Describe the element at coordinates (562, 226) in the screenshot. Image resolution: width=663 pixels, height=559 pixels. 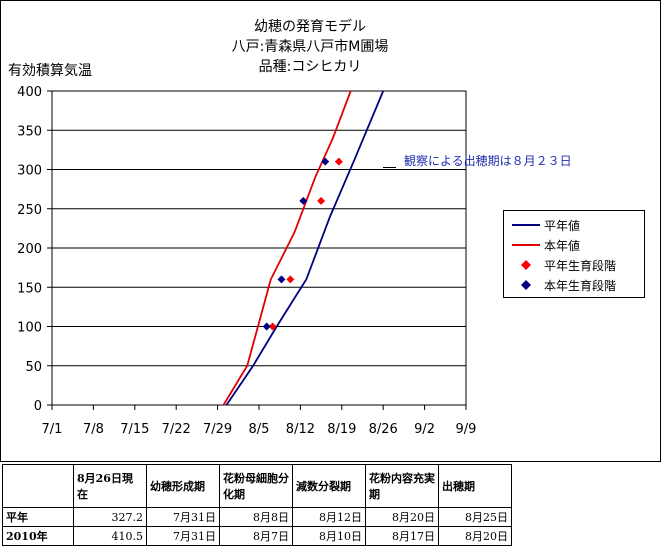
I see `legend-label: 平年値` at that location.